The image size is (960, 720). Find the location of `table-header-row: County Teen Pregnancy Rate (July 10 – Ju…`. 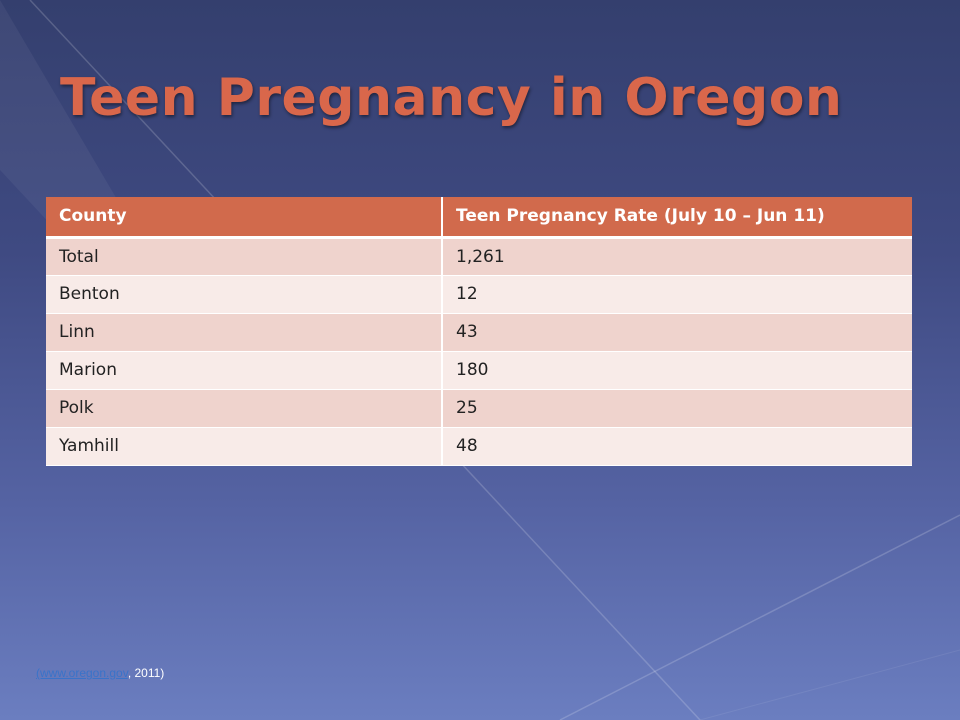

table-header-row: County Teen Pregnancy Rate (July 10 – Ju… is located at coordinates (479, 218).